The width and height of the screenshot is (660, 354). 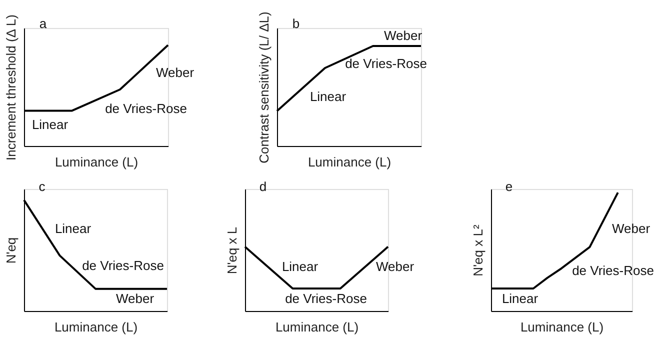 I want to click on chart-title: d, so click(x=263, y=186).